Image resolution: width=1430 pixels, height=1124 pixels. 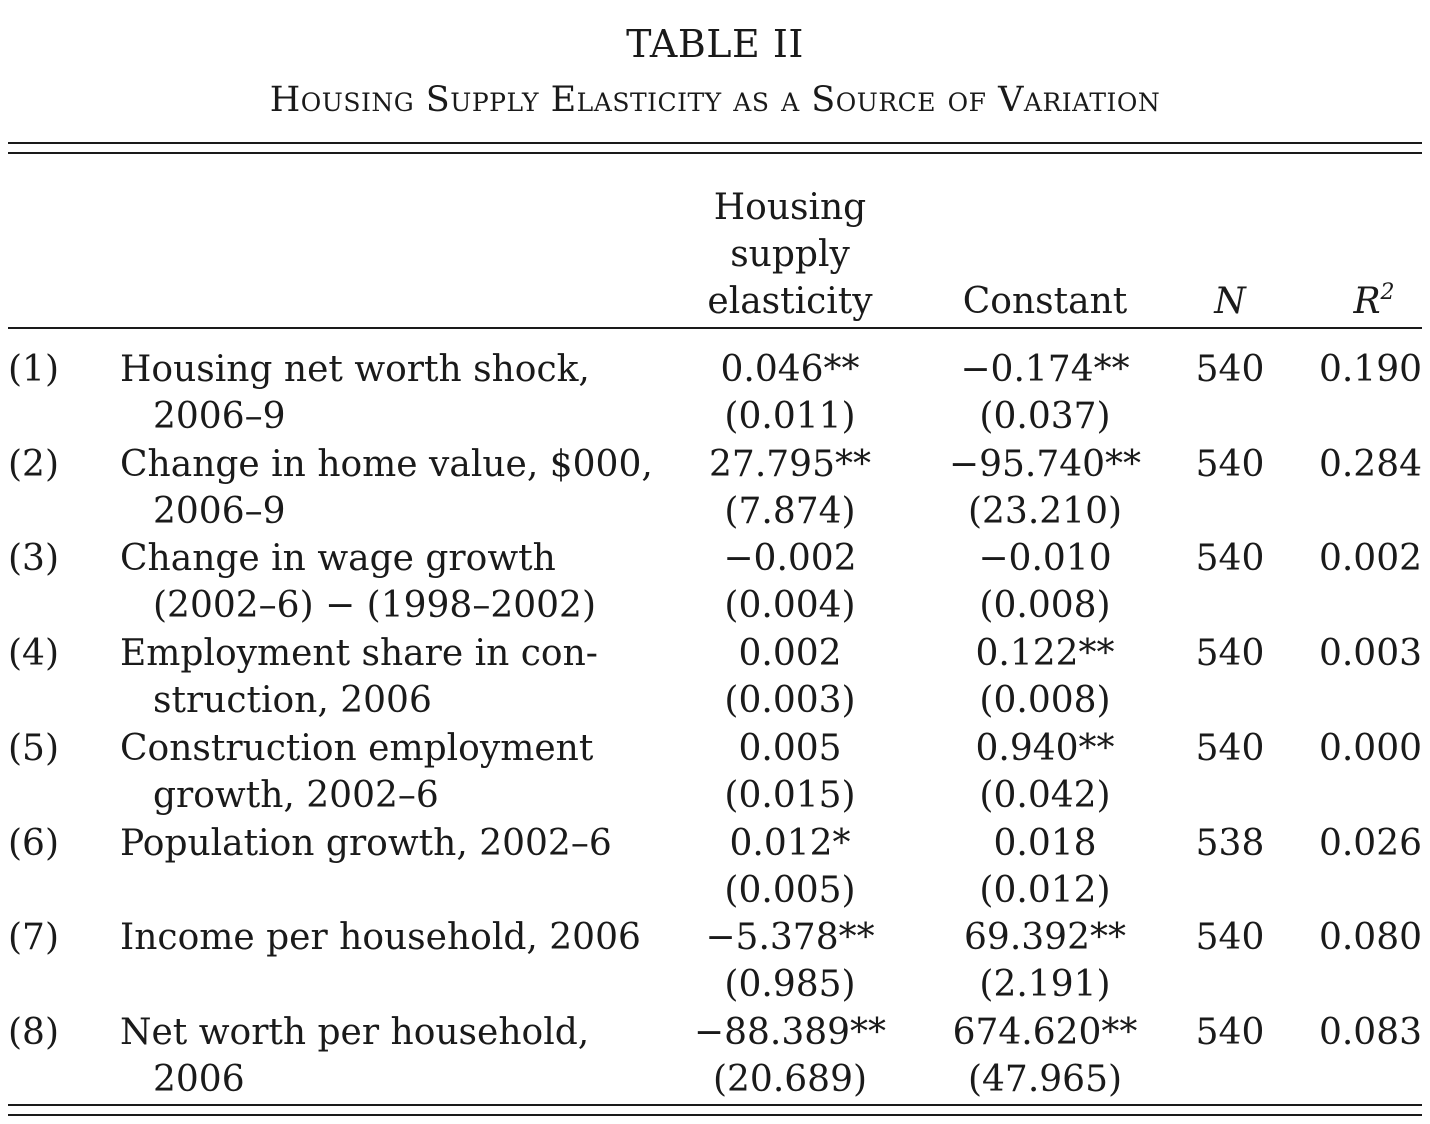 I want to click on elasticity-coefficient: 0.046**, so click(x=790, y=369).